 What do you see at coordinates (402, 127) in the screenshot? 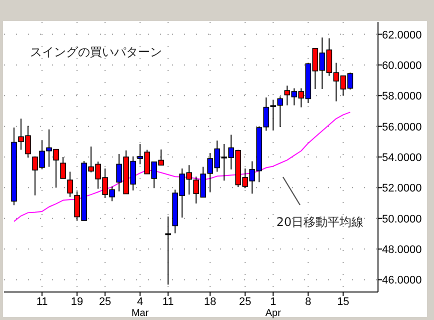
I see `y-tick-label: 56.0000` at bounding box center [402, 127].